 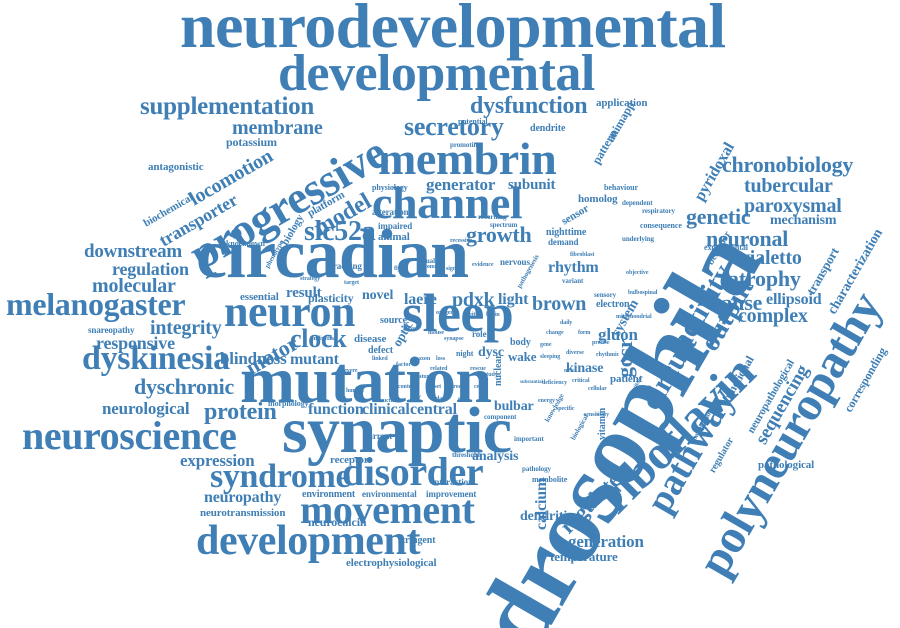 I want to click on word-melanogaster: melanogaster, so click(x=96, y=304).